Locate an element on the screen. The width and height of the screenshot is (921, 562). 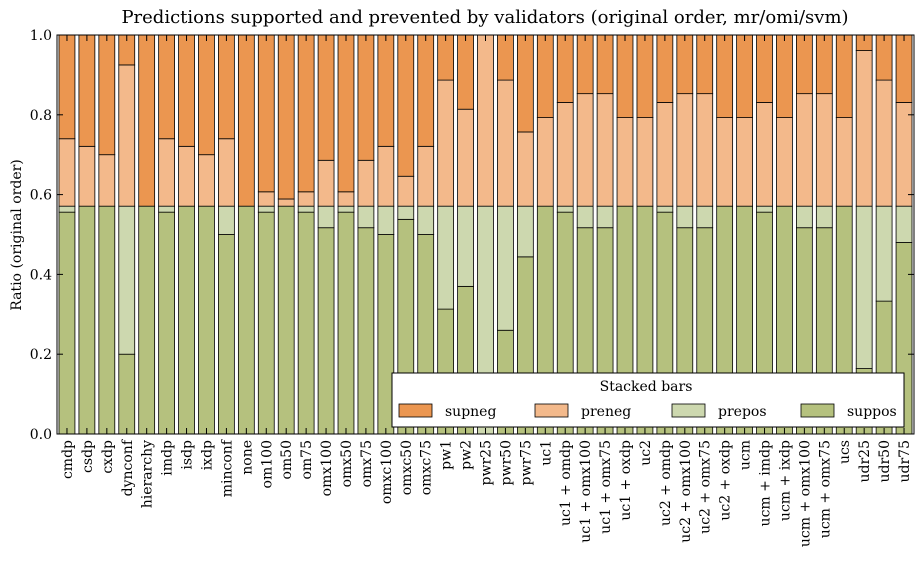
legend: Stacked bars supneg preneg prepos suppos is located at coordinates (648, 400).